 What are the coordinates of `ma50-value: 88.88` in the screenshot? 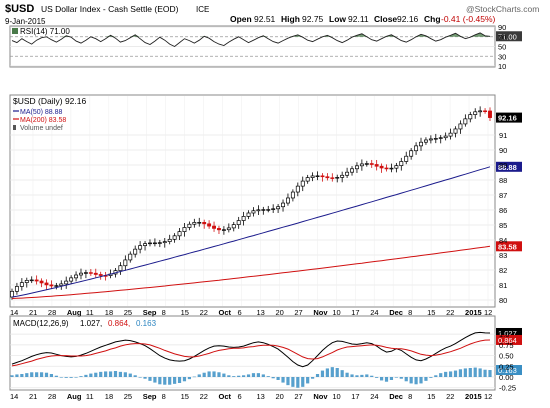 It's located at (507, 167).